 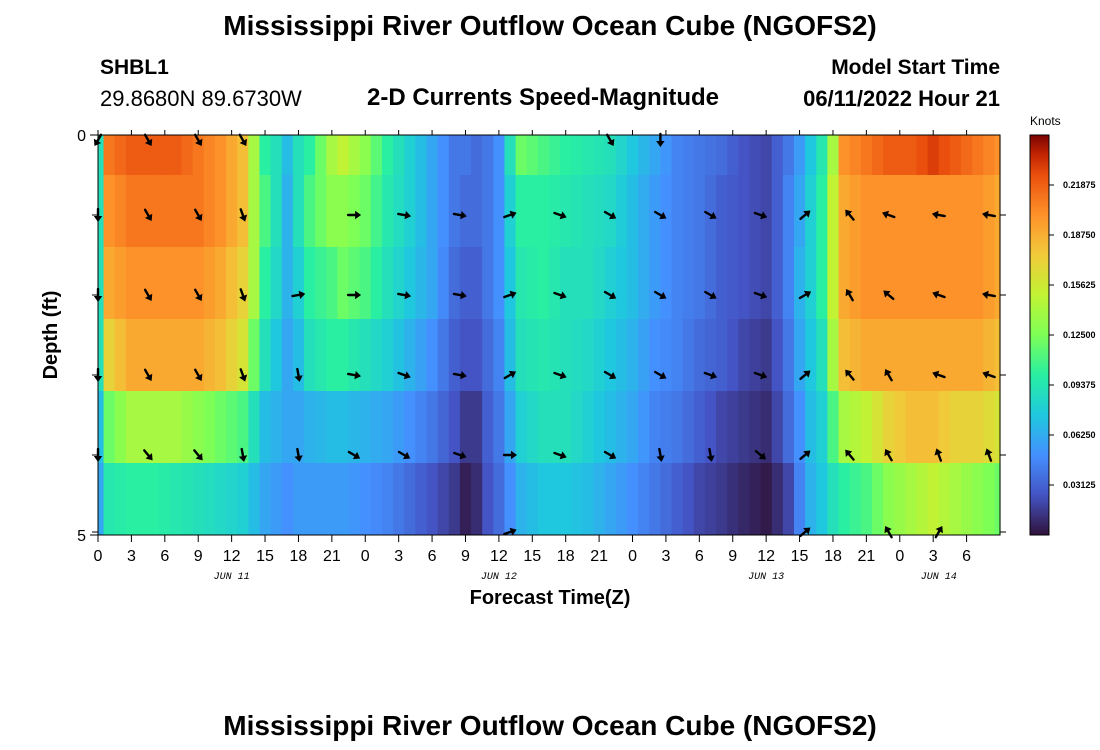 I want to click on x-tick-label: 15, so click(x=800, y=556).